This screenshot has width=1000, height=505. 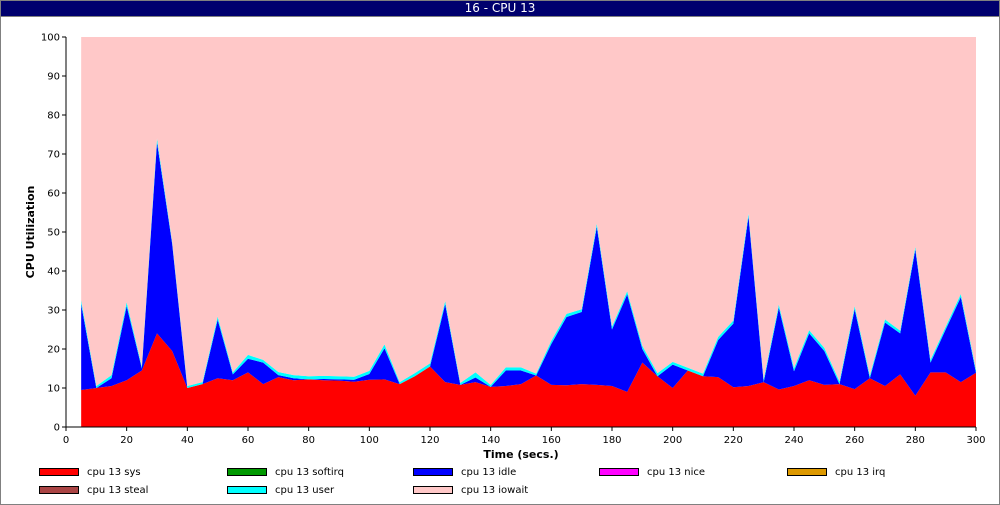 What do you see at coordinates (118, 490) in the screenshot?
I see `legend-label: cpu 13 steal` at bounding box center [118, 490].